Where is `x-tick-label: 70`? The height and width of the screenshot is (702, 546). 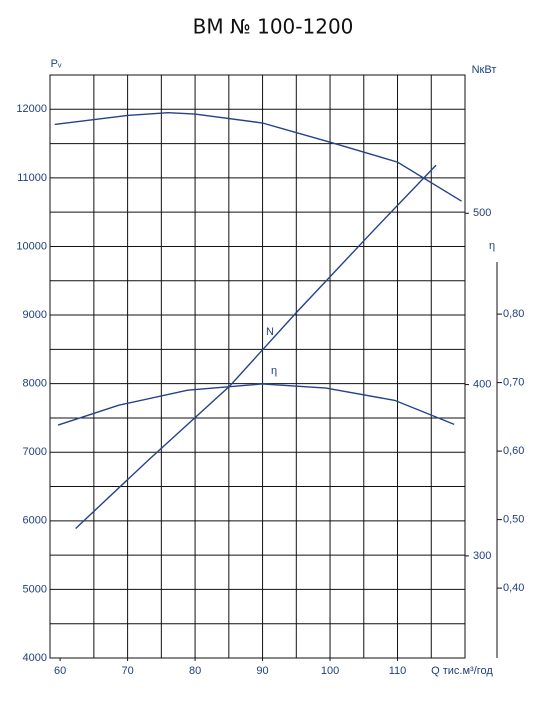 x-tick-label: 70 is located at coordinates (127, 671).